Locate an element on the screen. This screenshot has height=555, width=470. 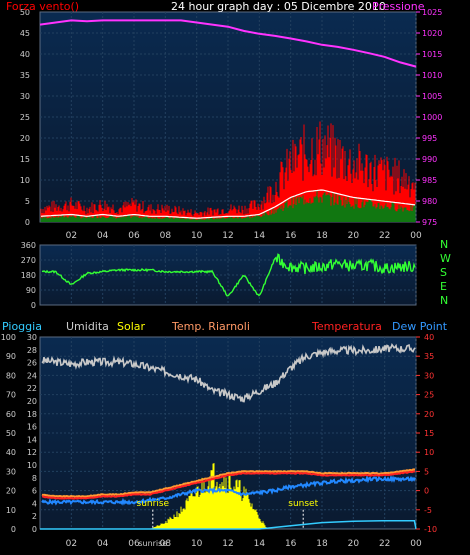
p3-rain-ytick-label: 30 is located at coordinates (11, 471).